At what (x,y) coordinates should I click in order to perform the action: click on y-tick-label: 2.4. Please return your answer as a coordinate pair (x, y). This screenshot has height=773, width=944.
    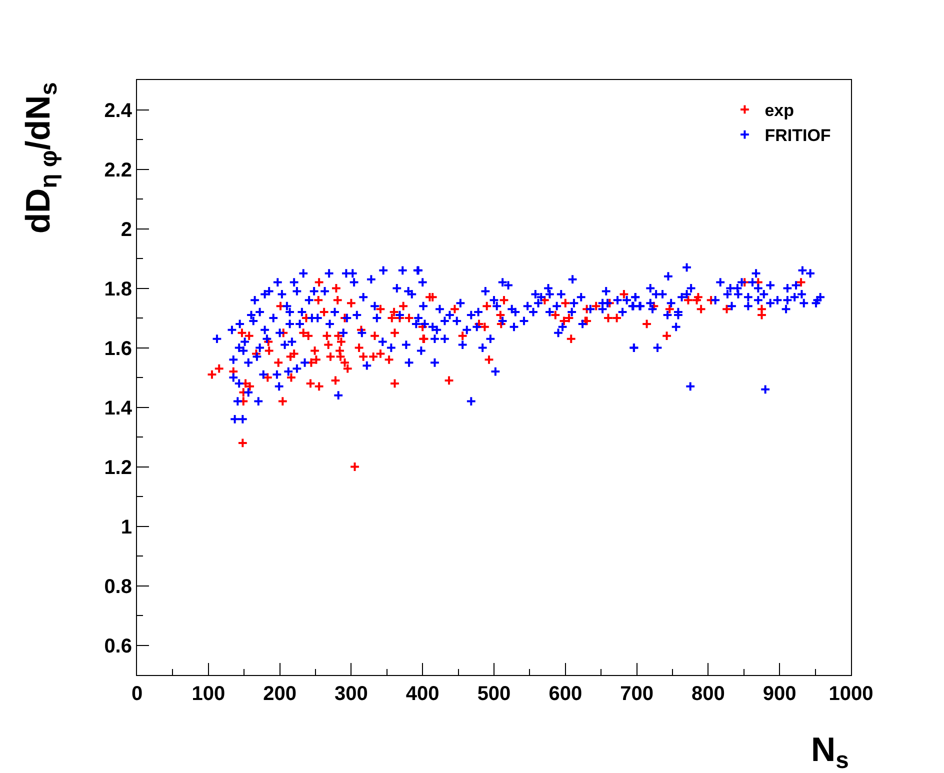
    Looking at the image, I should click on (118, 111).